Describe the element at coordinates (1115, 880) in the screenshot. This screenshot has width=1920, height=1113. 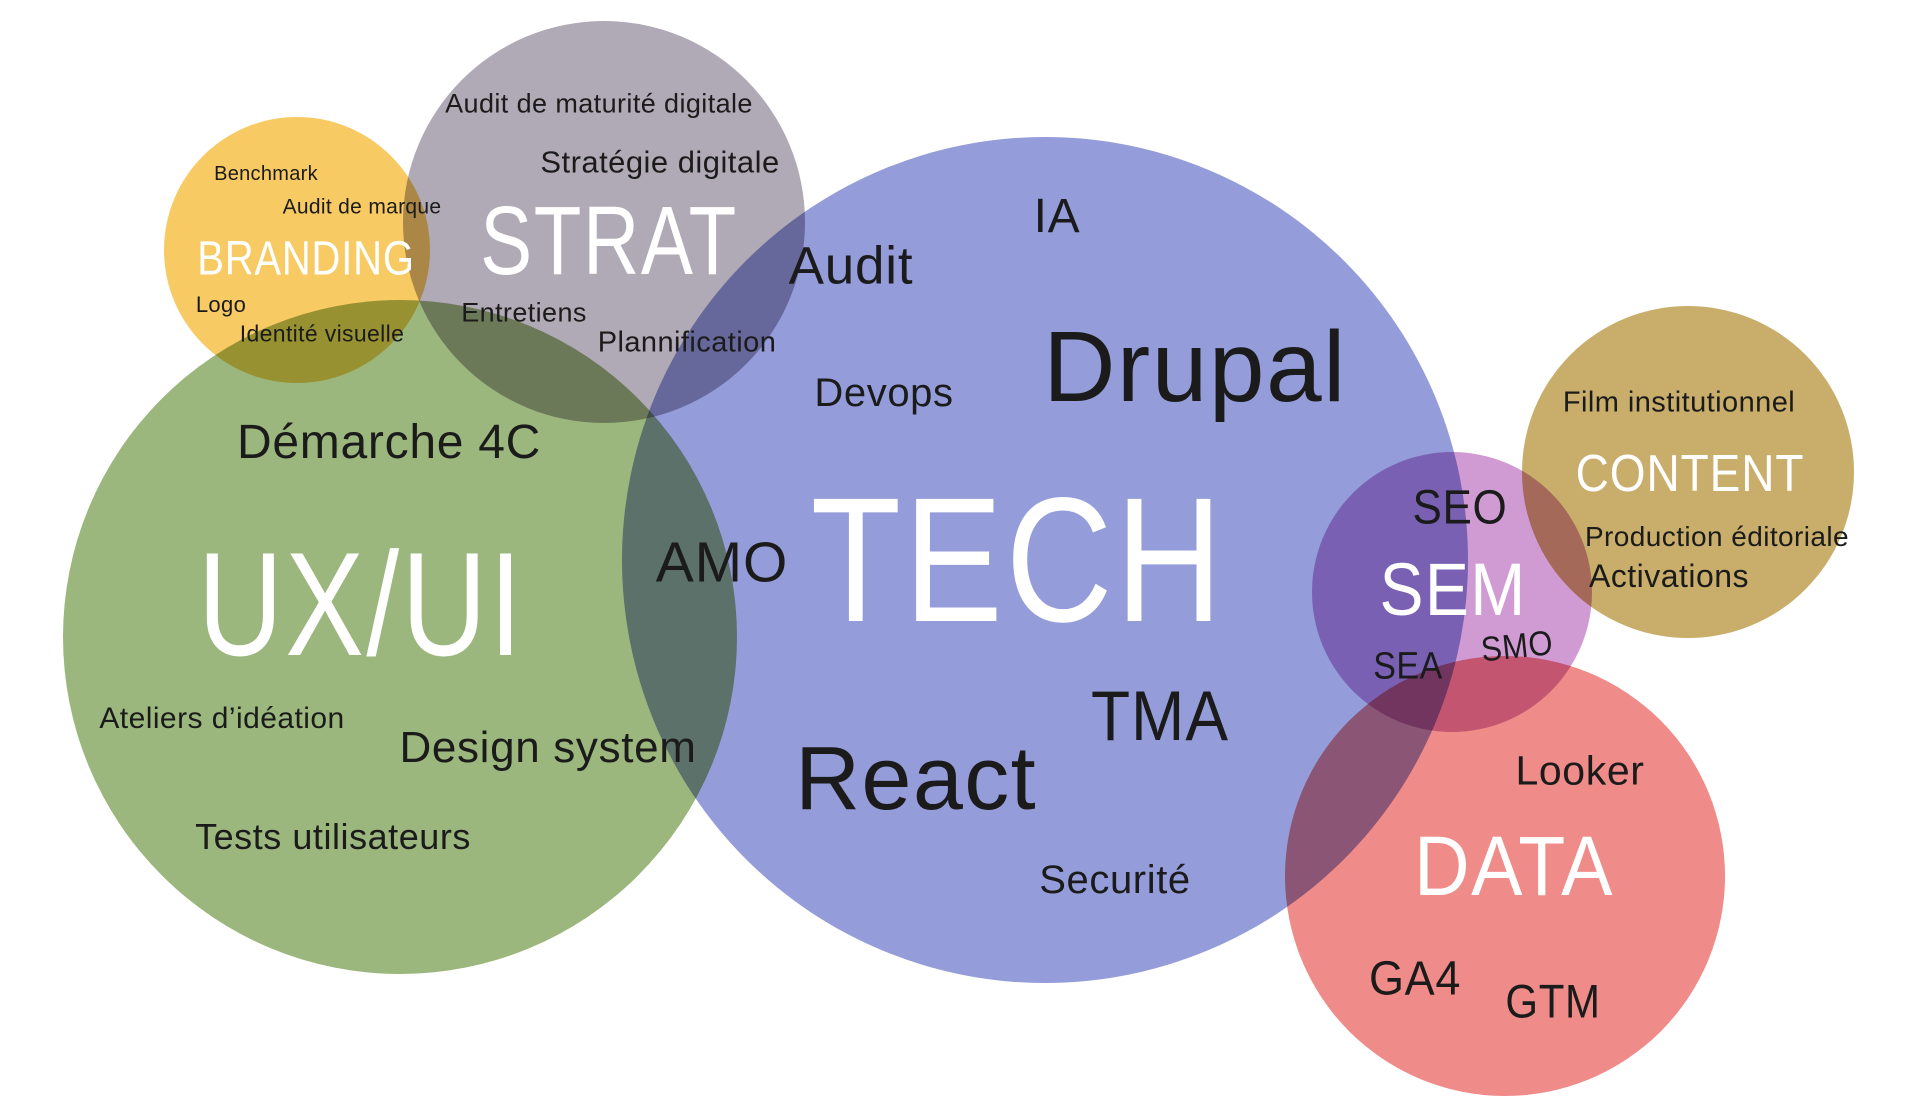
I see `label-securite: Securité` at that location.